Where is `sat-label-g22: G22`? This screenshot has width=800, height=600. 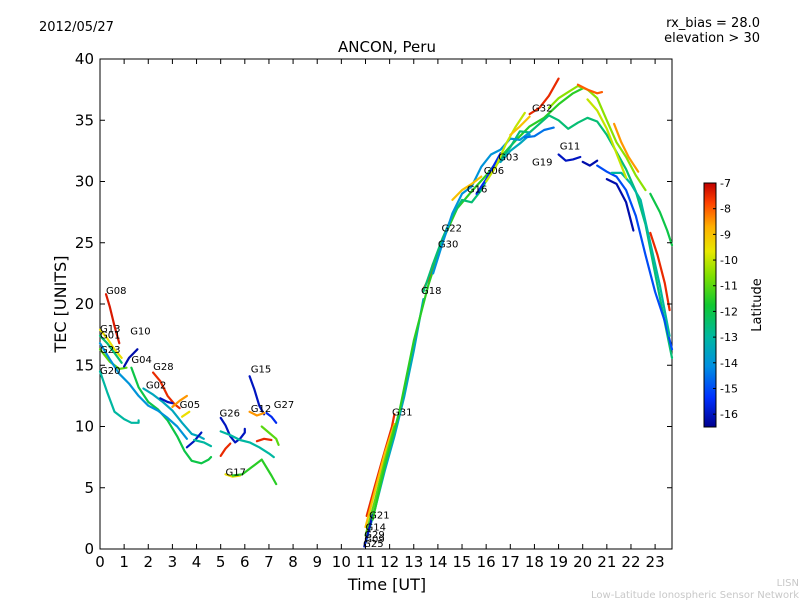 sat-label-g22: G22 is located at coordinates (452, 229).